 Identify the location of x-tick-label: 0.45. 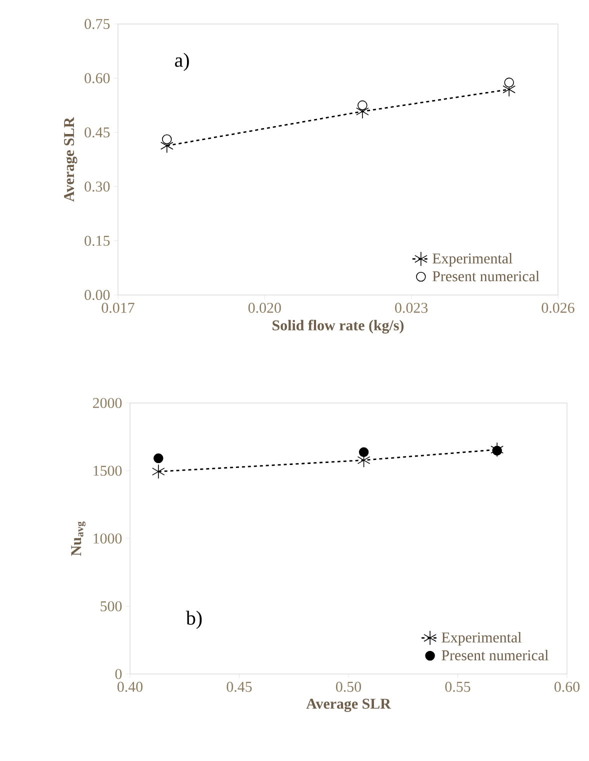
(239, 687).